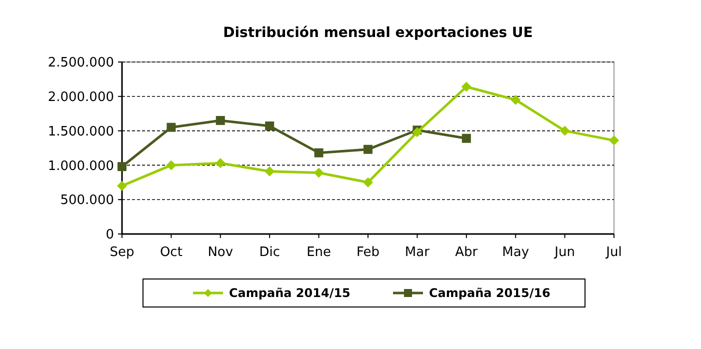 This screenshot has width=701, height=349. What do you see at coordinates (110, 235) in the screenshot?
I see `y-tick-label: 0` at bounding box center [110, 235].